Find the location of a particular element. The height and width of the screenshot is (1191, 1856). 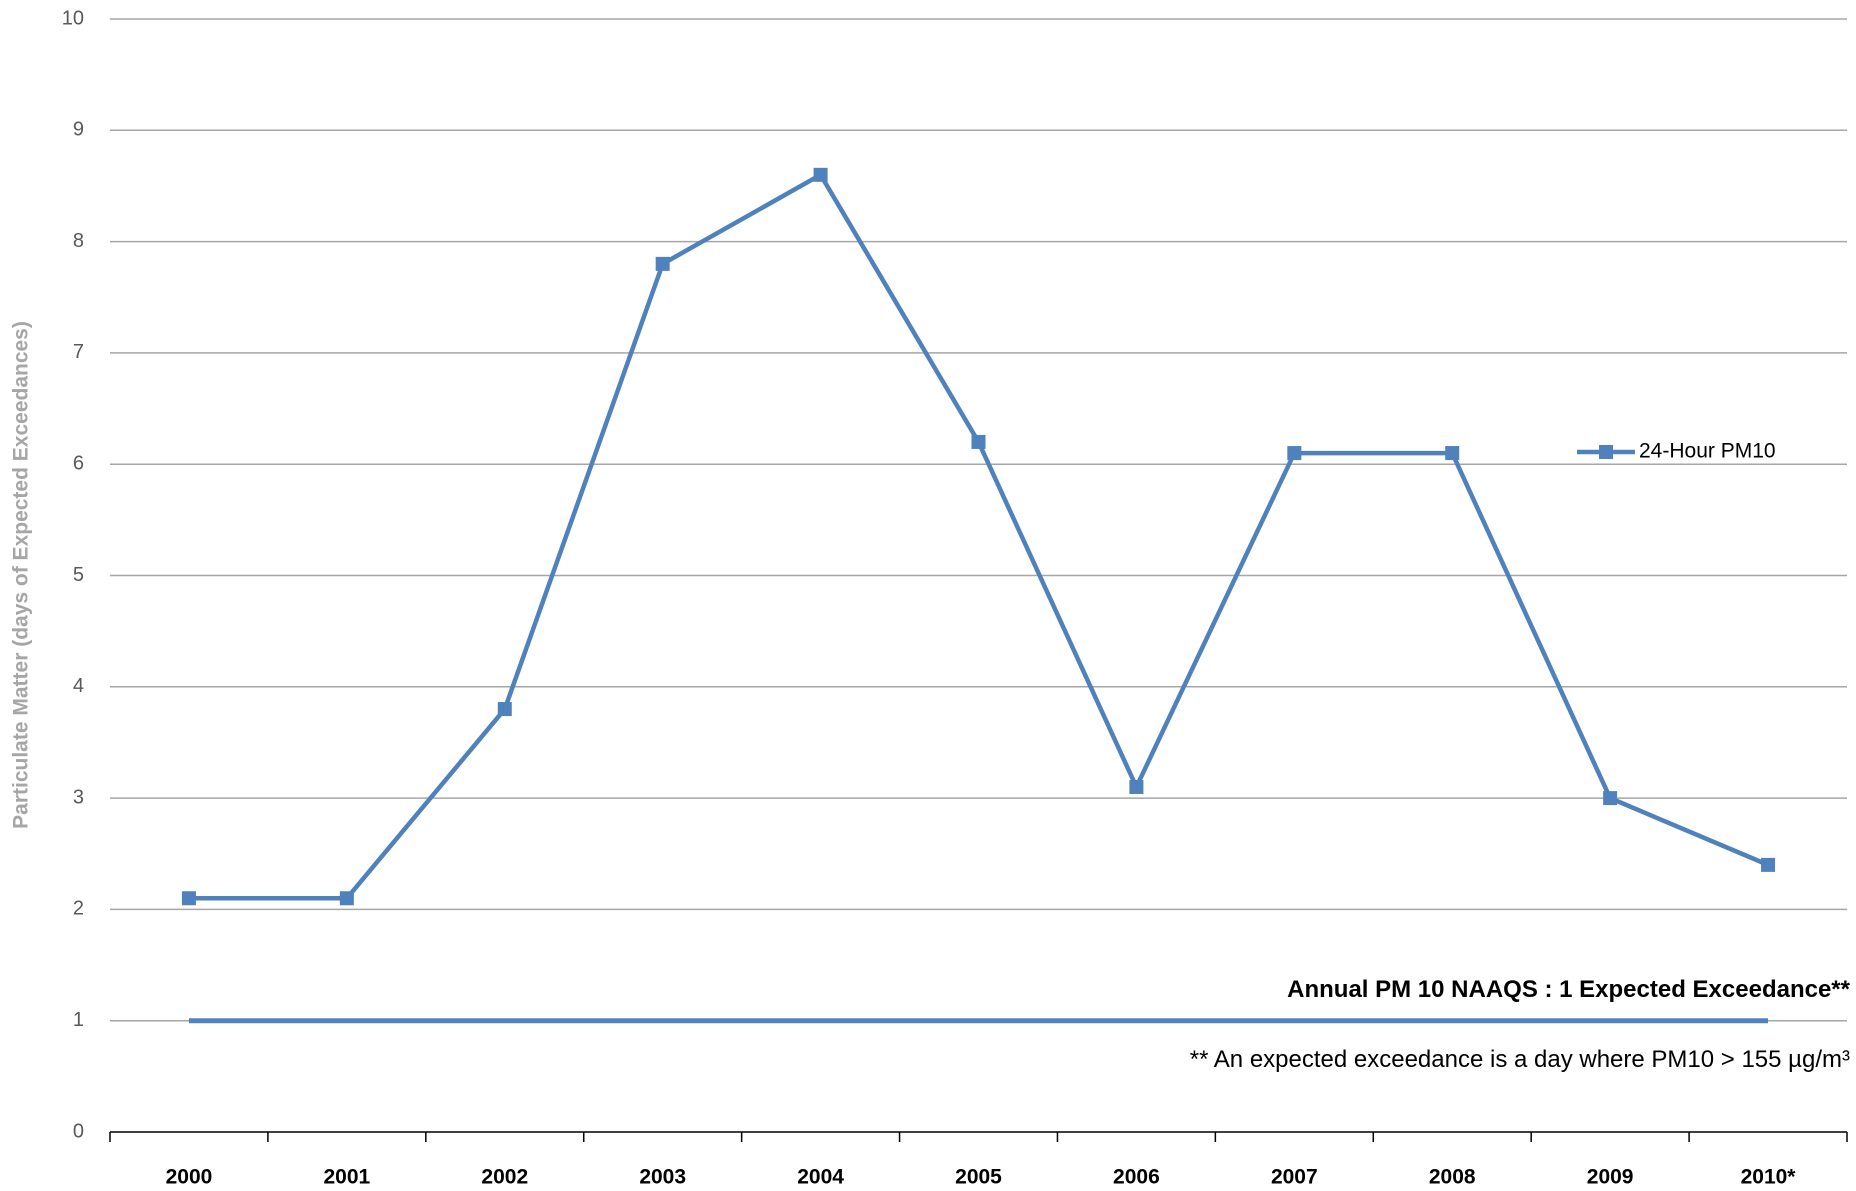

x-tick-label: 2001 is located at coordinates (347, 1177).